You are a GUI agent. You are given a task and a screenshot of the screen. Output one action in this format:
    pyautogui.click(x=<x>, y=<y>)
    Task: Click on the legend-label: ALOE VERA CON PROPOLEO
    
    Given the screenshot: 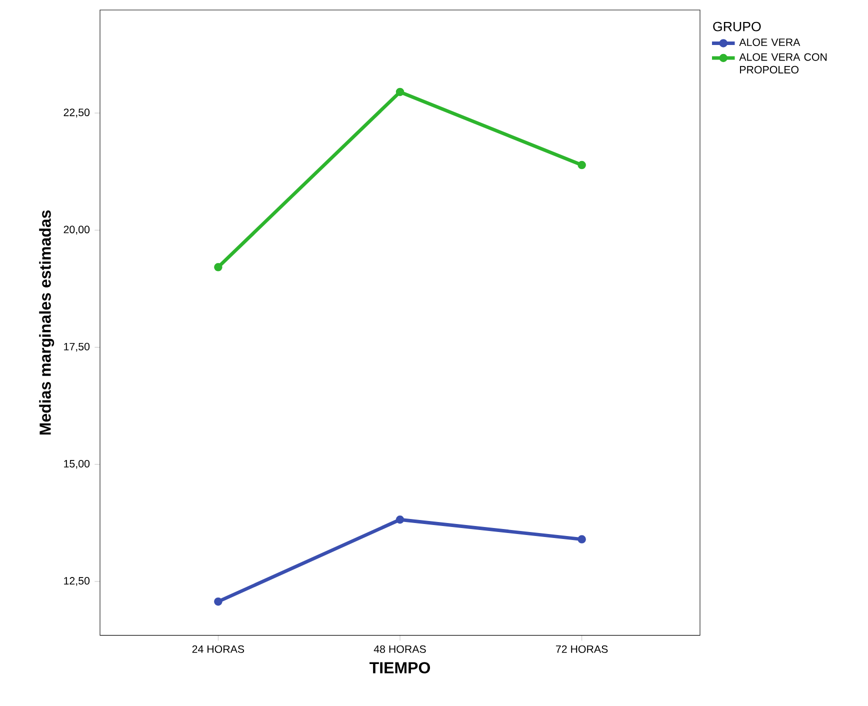 What is the action you would take?
    pyautogui.click(x=783, y=63)
    